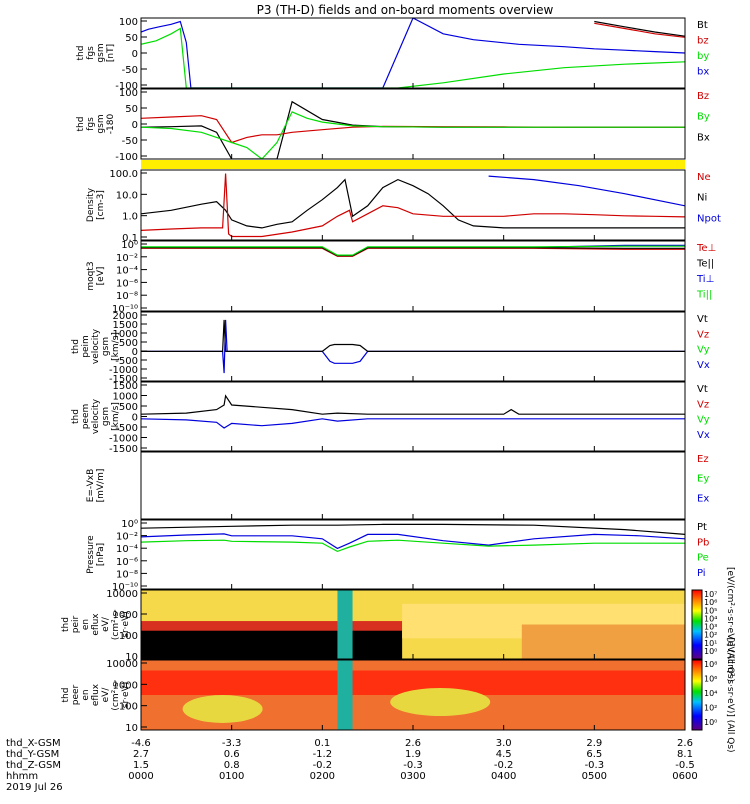 The image size is (750, 804). What do you see at coordinates (96, 694) in the screenshot?
I see `y-axis-label-line: eflux` at bounding box center [96, 694].